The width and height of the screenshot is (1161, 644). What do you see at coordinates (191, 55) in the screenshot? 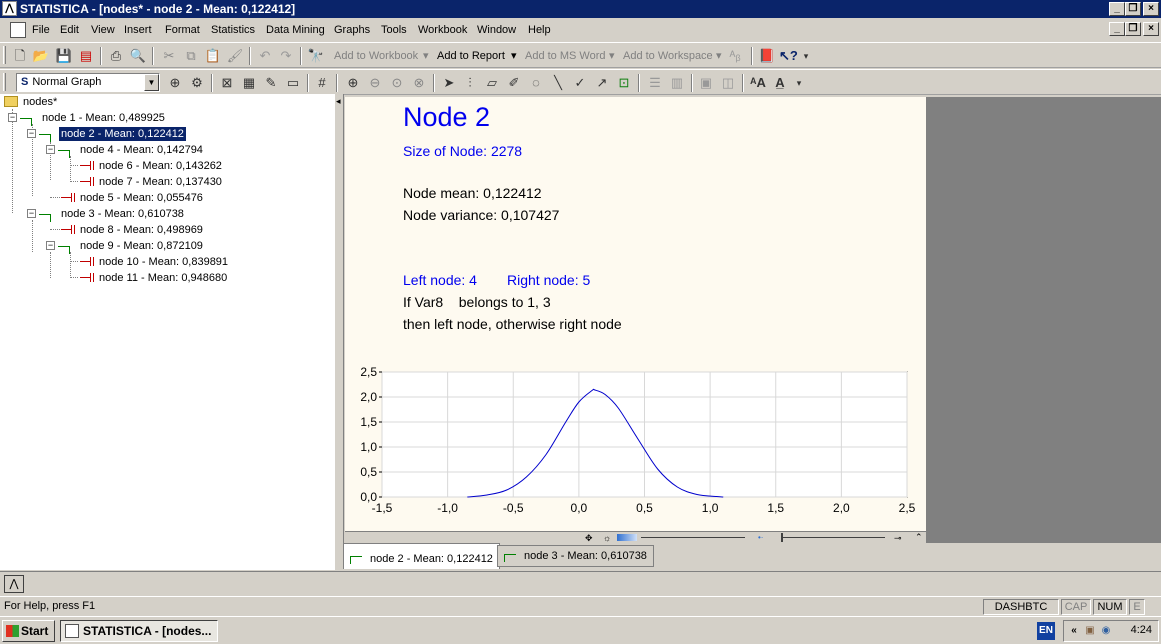
I see `copy-icon: ⧉` at bounding box center [191, 55].